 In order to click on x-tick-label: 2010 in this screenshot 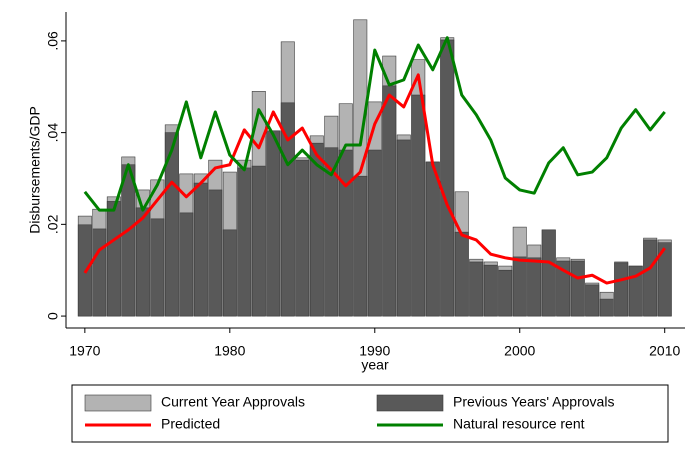, I will do `click(664, 351)`.